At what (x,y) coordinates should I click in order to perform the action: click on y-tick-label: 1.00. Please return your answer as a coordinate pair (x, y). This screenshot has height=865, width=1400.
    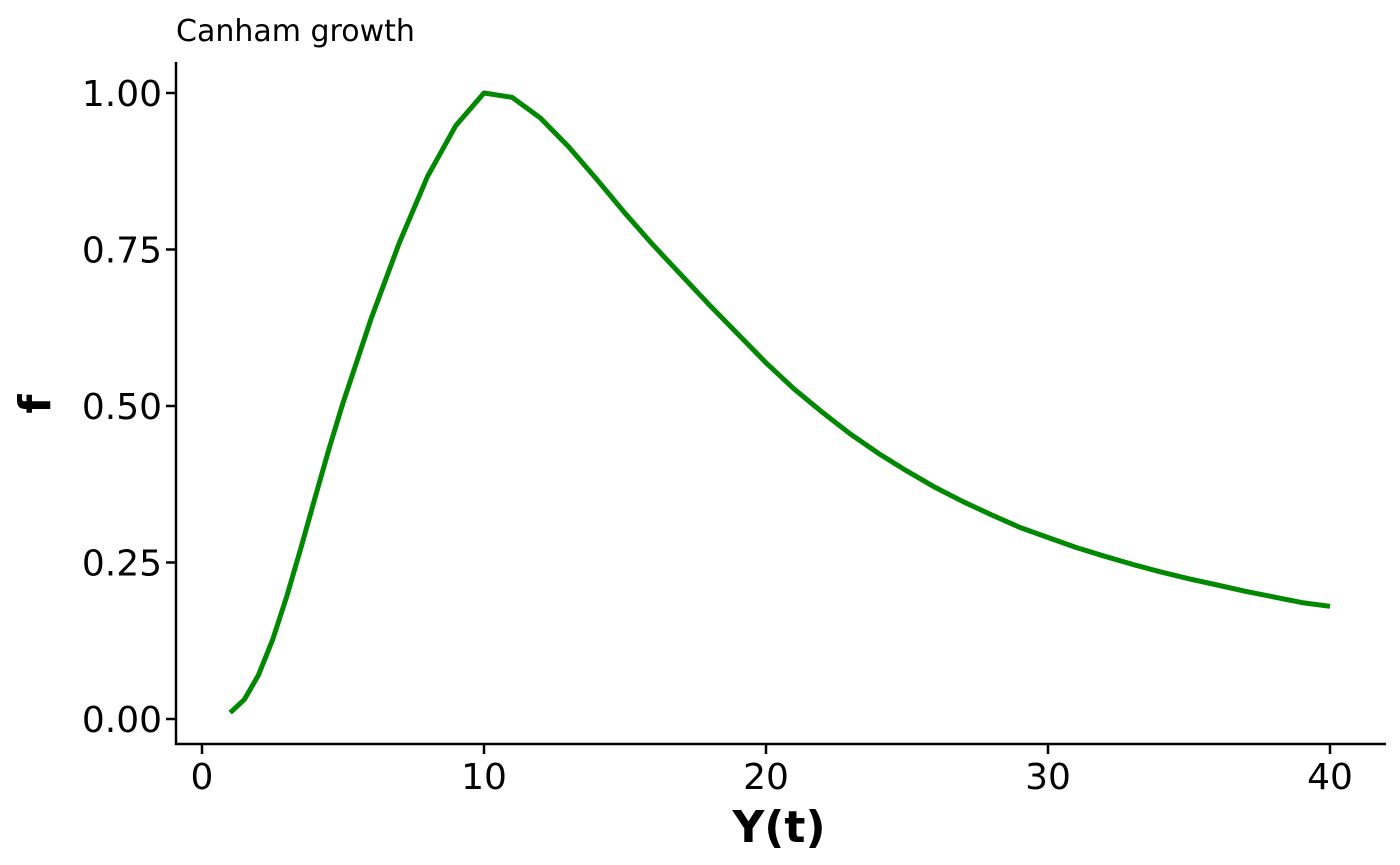
    Looking at the image, I should click on (122, 94).